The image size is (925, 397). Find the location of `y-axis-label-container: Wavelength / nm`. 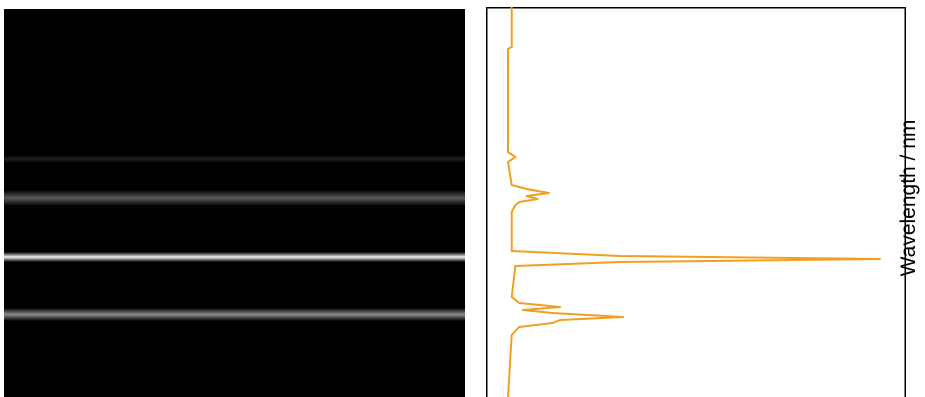

y-axis-label-container: Wavelength / nm is located at coordinates (910, 198).